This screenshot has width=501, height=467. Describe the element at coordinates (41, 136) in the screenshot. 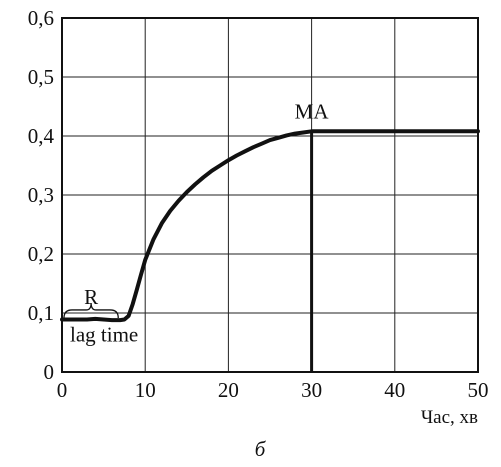

I see `y-tick-label-4: 0,4` at that location.